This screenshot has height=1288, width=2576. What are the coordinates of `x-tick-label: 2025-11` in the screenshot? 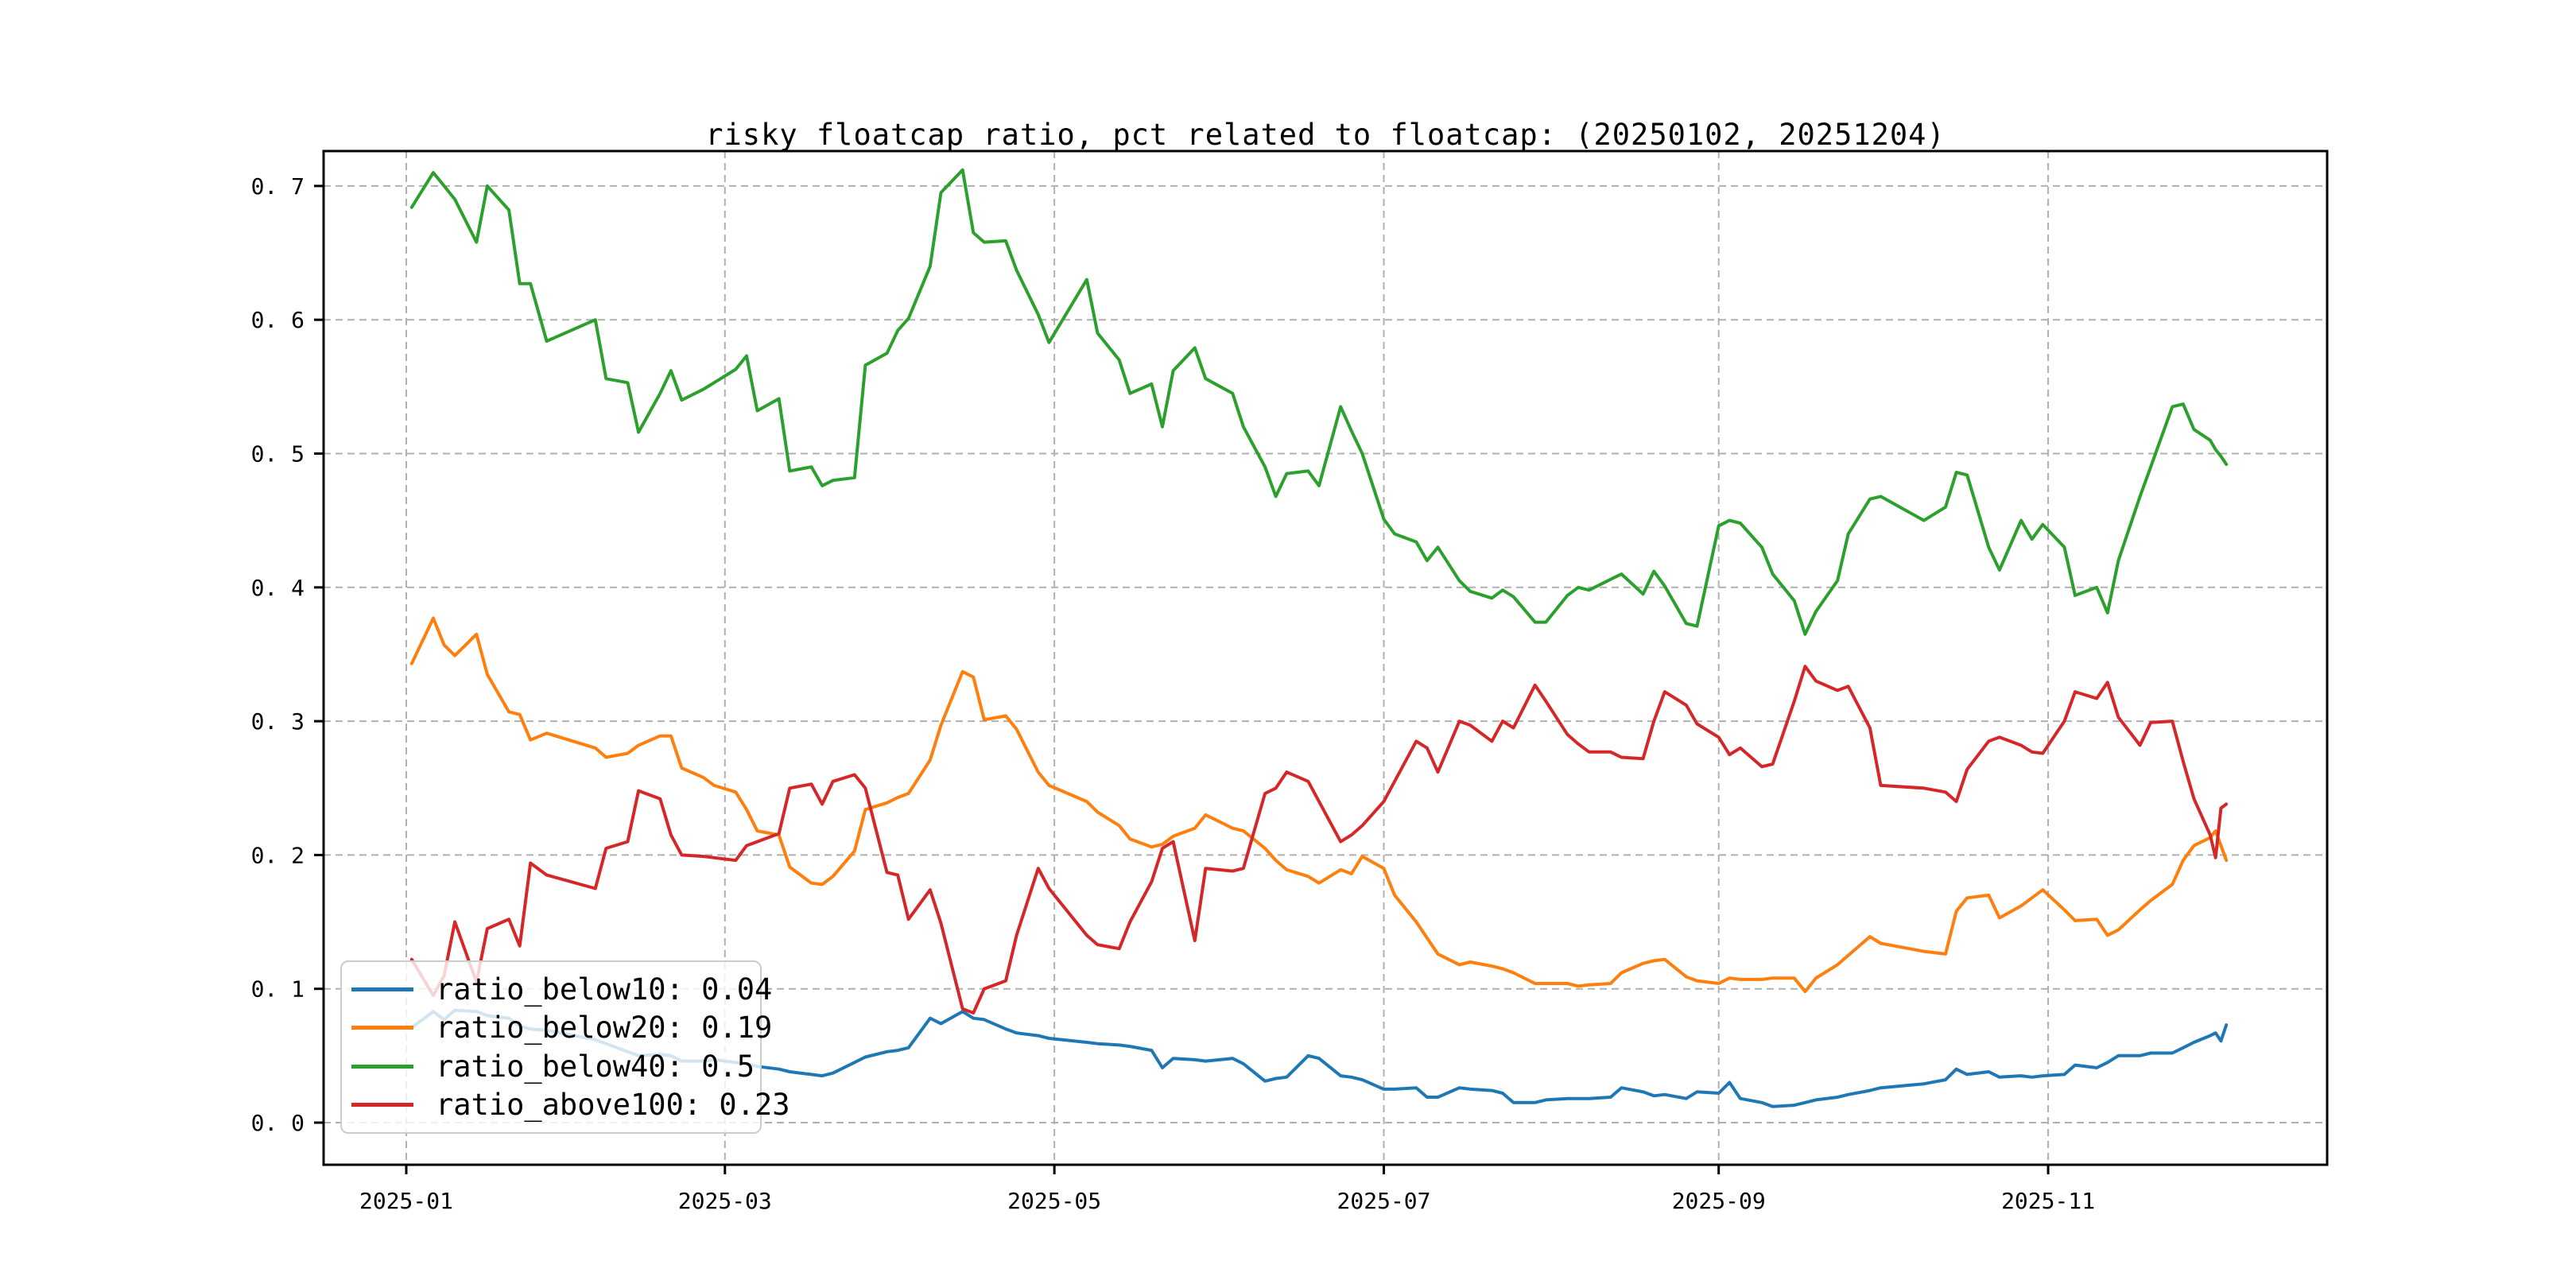 It's located at (2048, 1201).